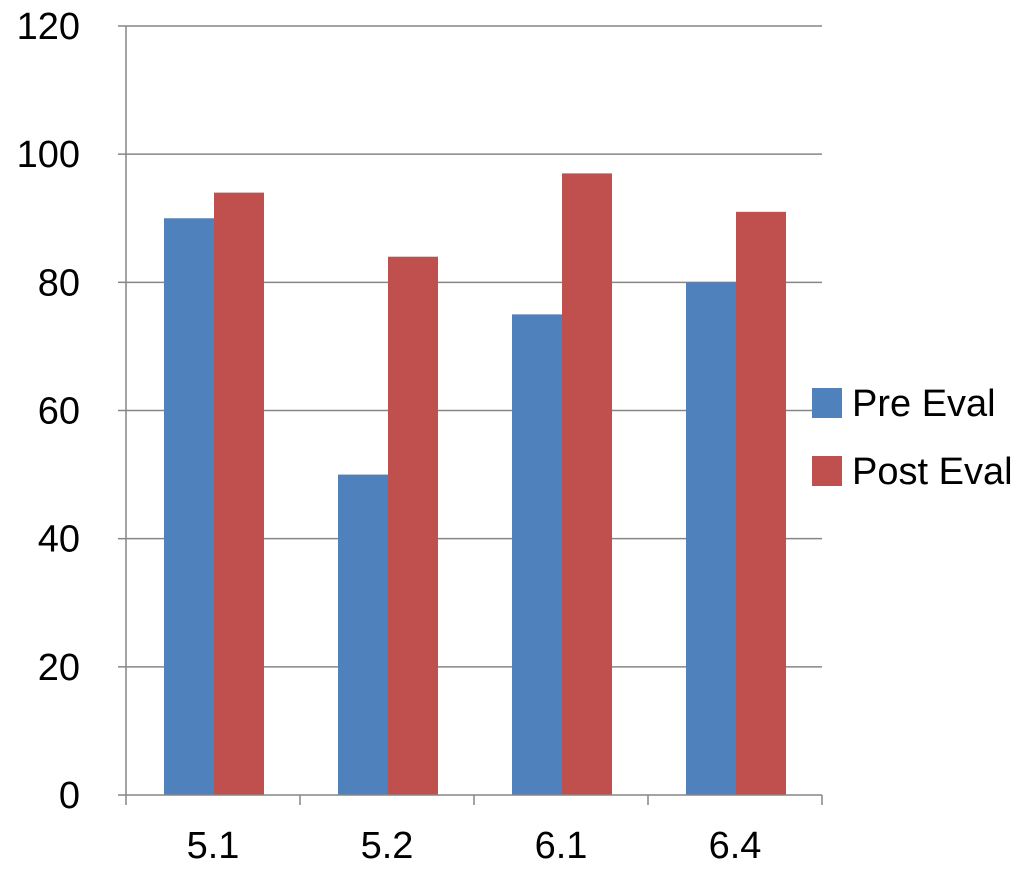  I want to click on x-tick-label: 6.4, so click(735, 846).